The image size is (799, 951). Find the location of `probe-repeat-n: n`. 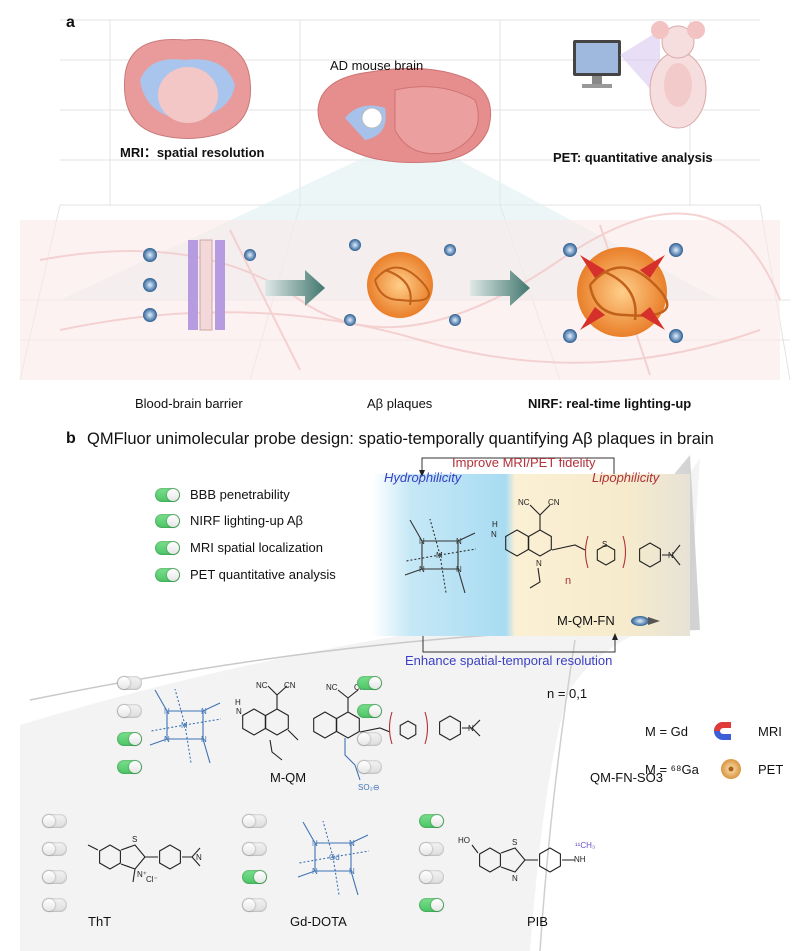

probe-repeat-n: n is located at coordinates (568, 581).